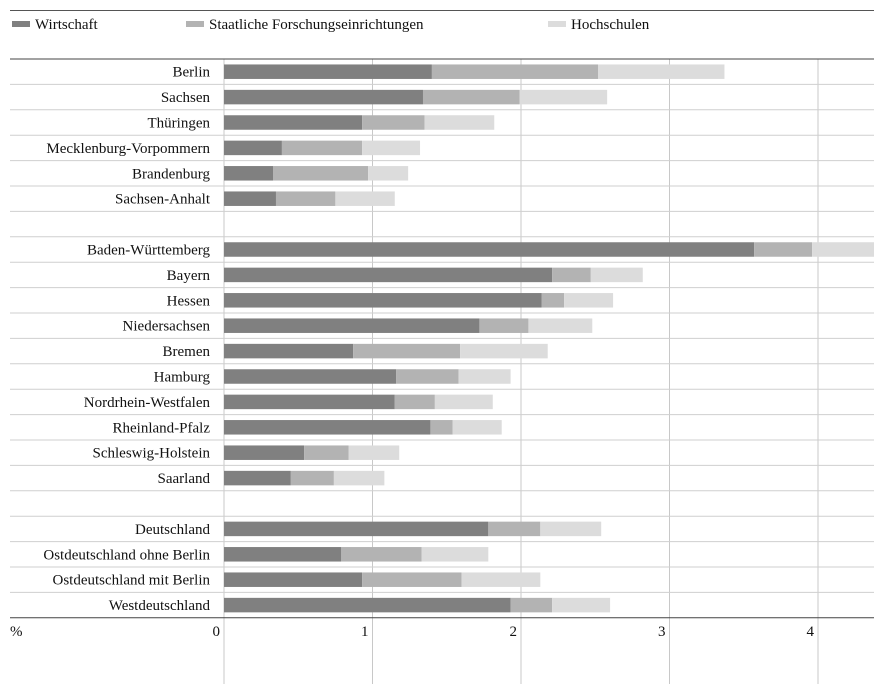  I want to click on bar-staatliche-forschungseinrichtungen-bayern, so click(571, 275).